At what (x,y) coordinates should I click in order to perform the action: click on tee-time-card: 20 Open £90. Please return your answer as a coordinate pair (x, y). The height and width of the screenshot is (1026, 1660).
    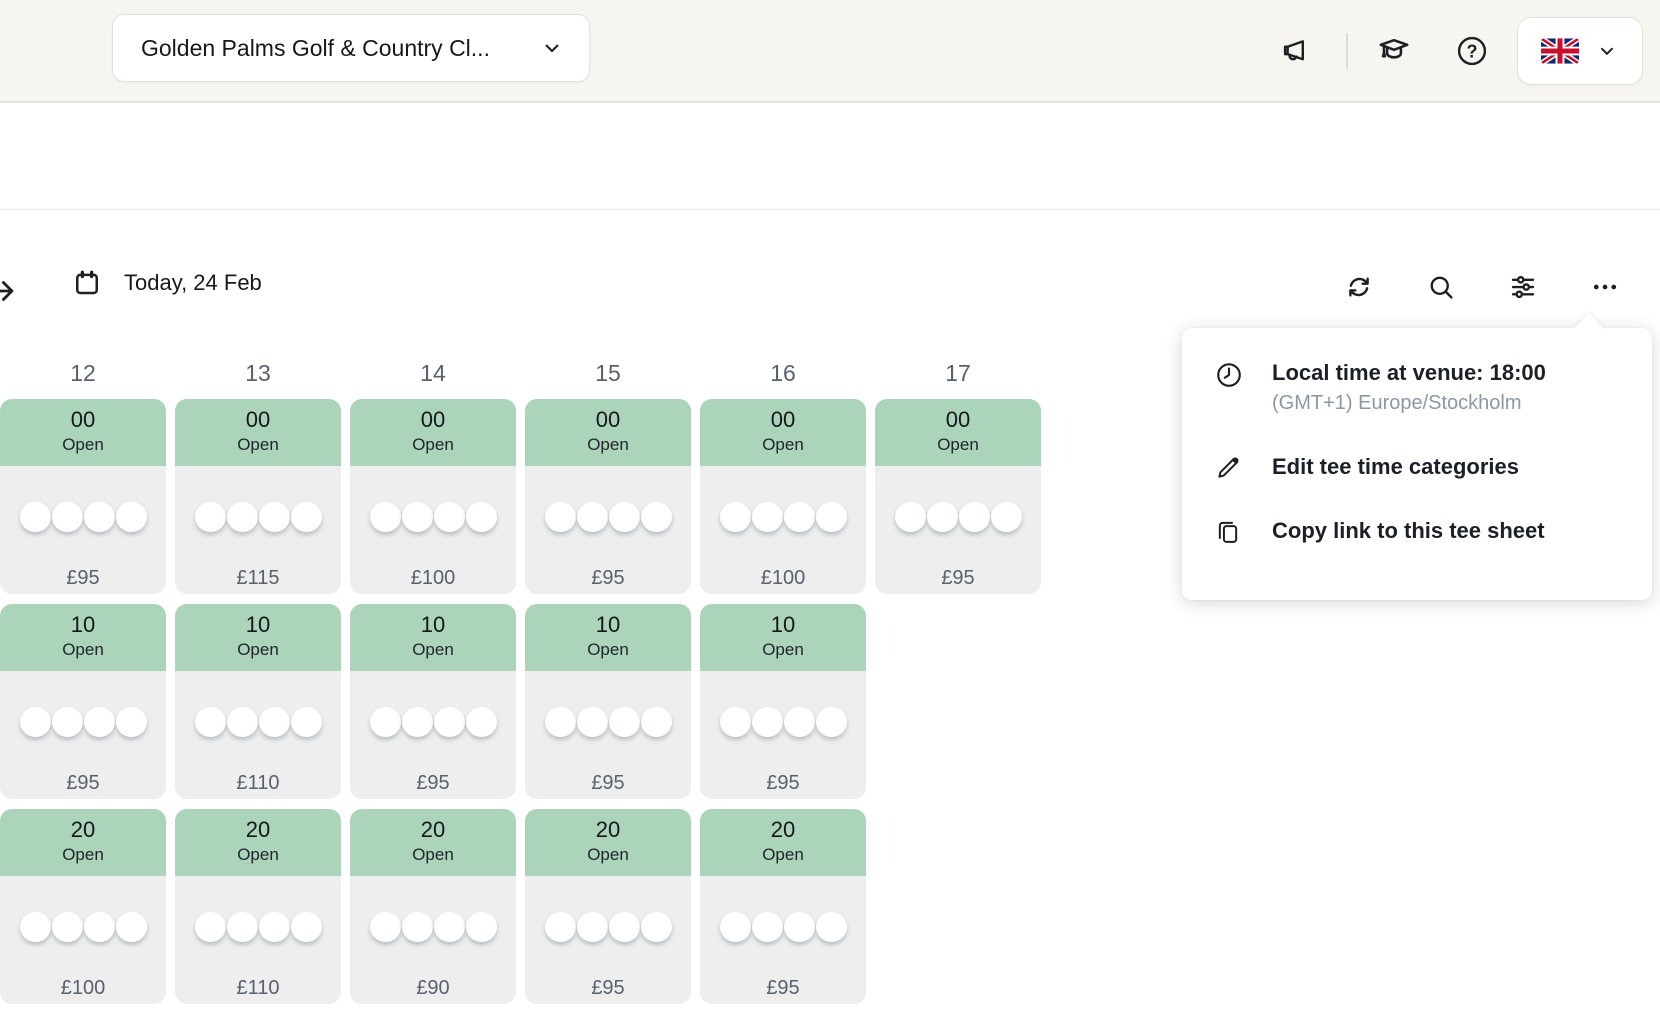
    Looking at the image, I should click on (433, 906).